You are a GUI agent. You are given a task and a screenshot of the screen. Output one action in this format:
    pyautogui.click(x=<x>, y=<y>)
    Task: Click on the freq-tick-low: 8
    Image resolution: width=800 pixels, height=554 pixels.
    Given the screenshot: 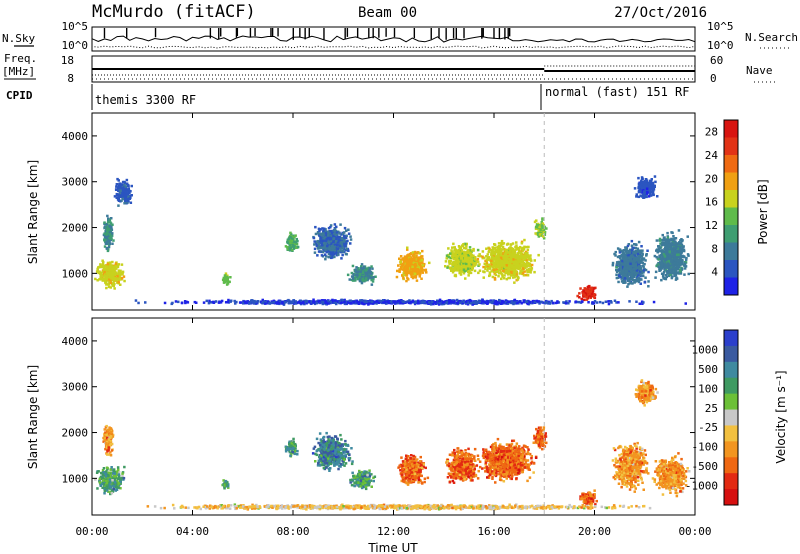 What is the action you would take?
    pyautogui.click(x=70, y=78)
    